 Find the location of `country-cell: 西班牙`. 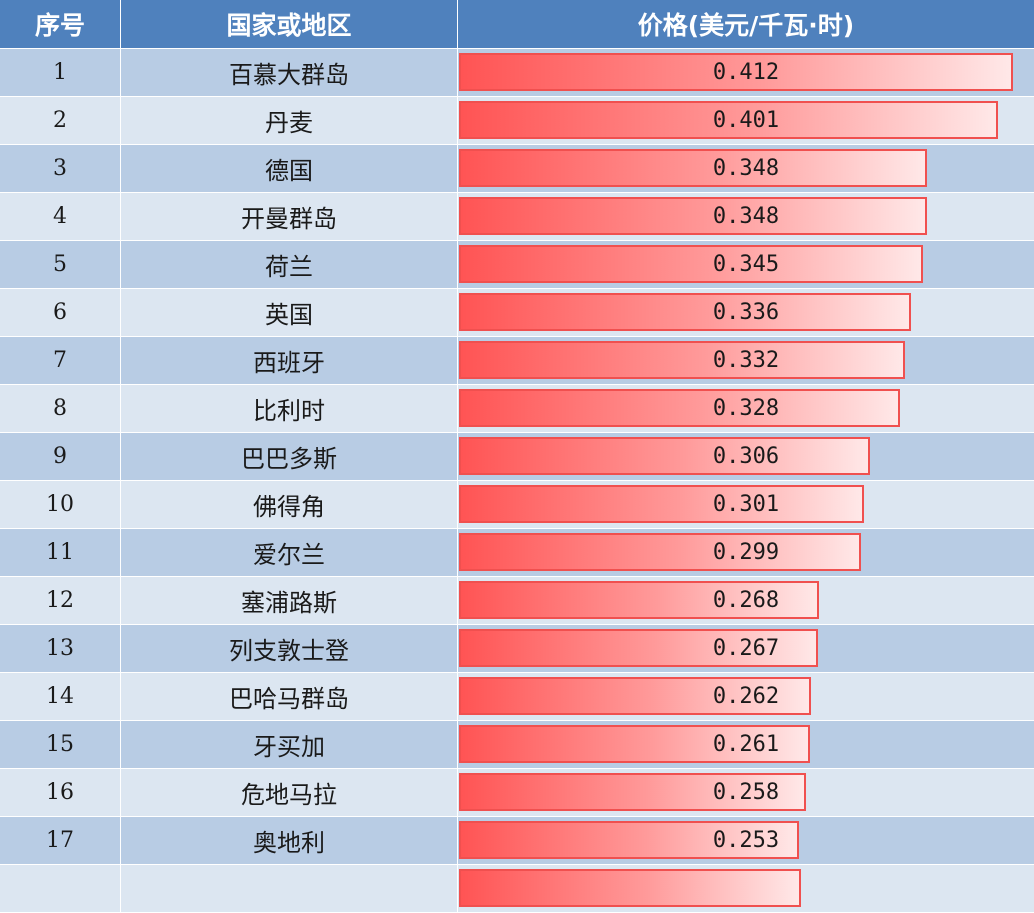

country-cell: 西班牙 is located at coordinates (289, 360).